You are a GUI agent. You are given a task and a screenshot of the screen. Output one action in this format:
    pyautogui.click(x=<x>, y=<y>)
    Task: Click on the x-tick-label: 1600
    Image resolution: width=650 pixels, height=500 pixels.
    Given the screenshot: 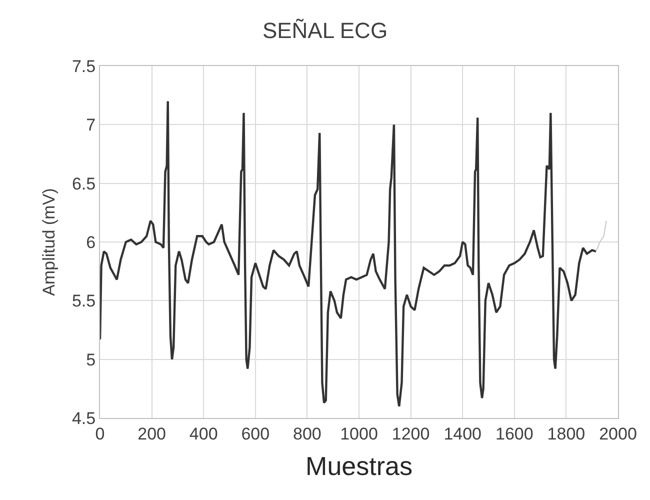 What is the action you would take?
    pyautogui.click(x=514, y=434)
    